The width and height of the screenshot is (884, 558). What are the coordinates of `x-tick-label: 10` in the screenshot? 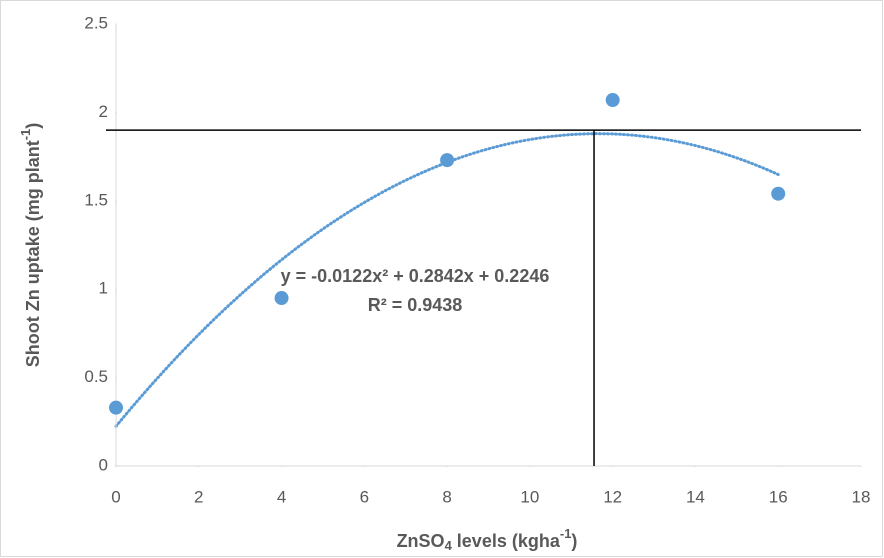 It's located at (529, 496).